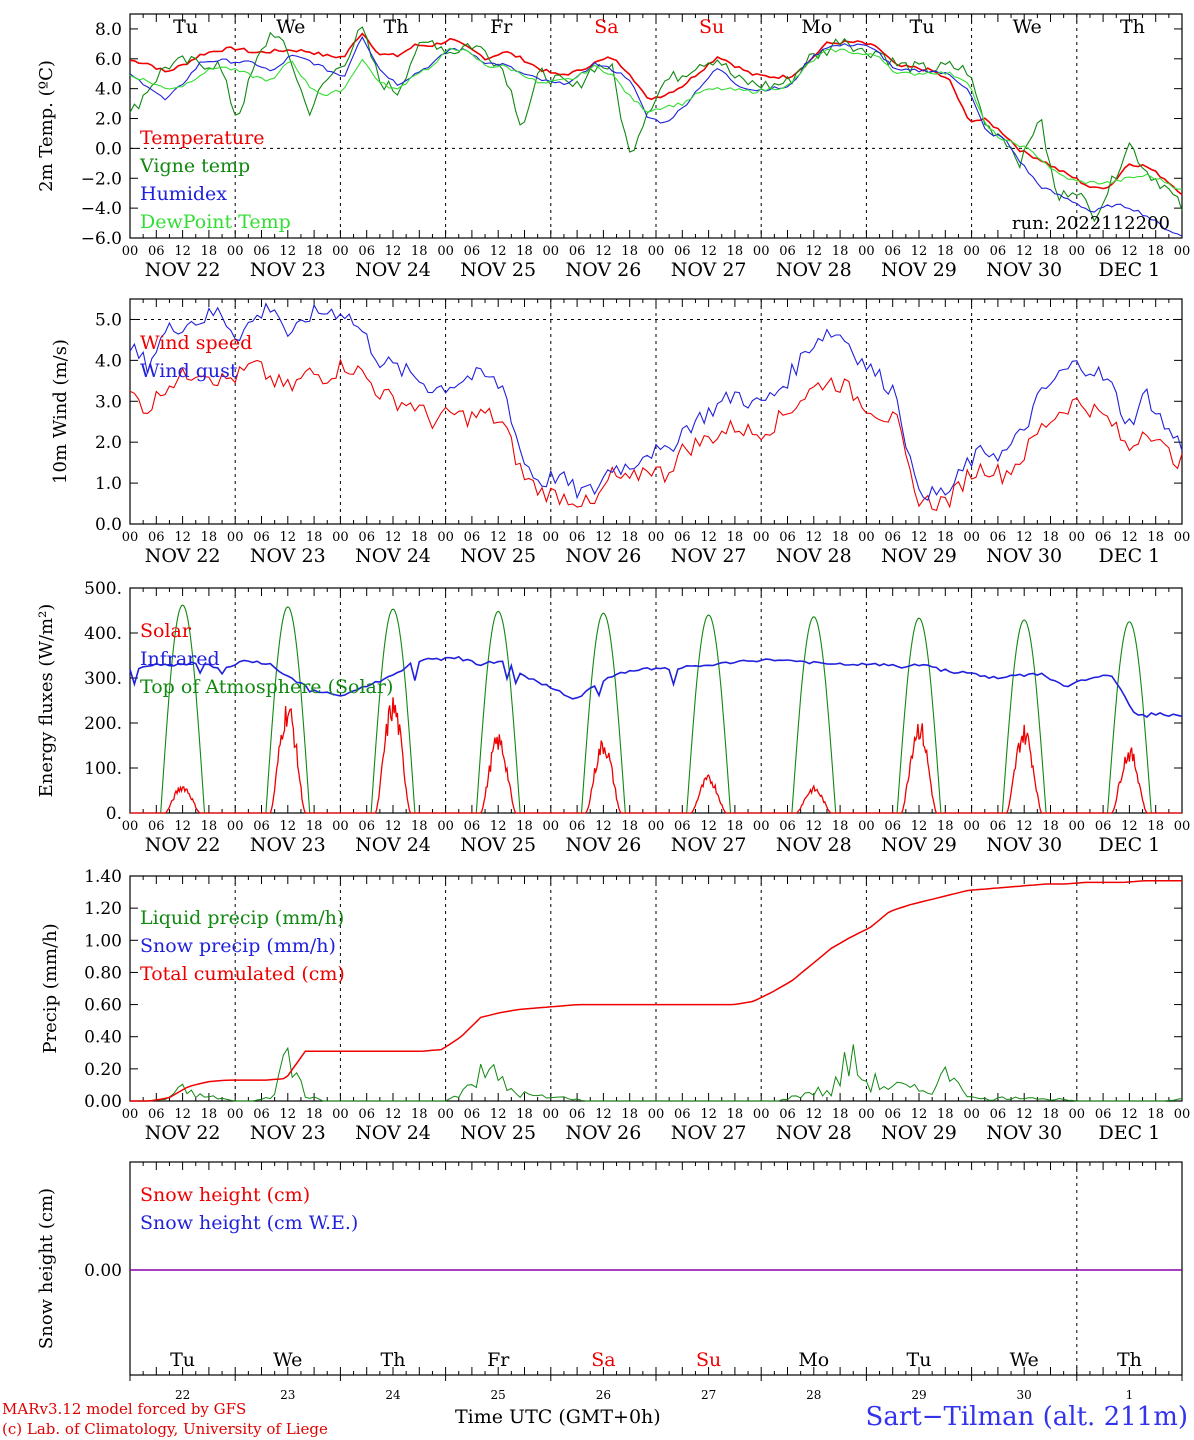 Image resolution: width=1194 pixels, height=1440 pixels. What do you see at coordinates (1024, 1360) in the screenshot?
I see `snow-day-label: We` at bounding box center [1024, 1360].